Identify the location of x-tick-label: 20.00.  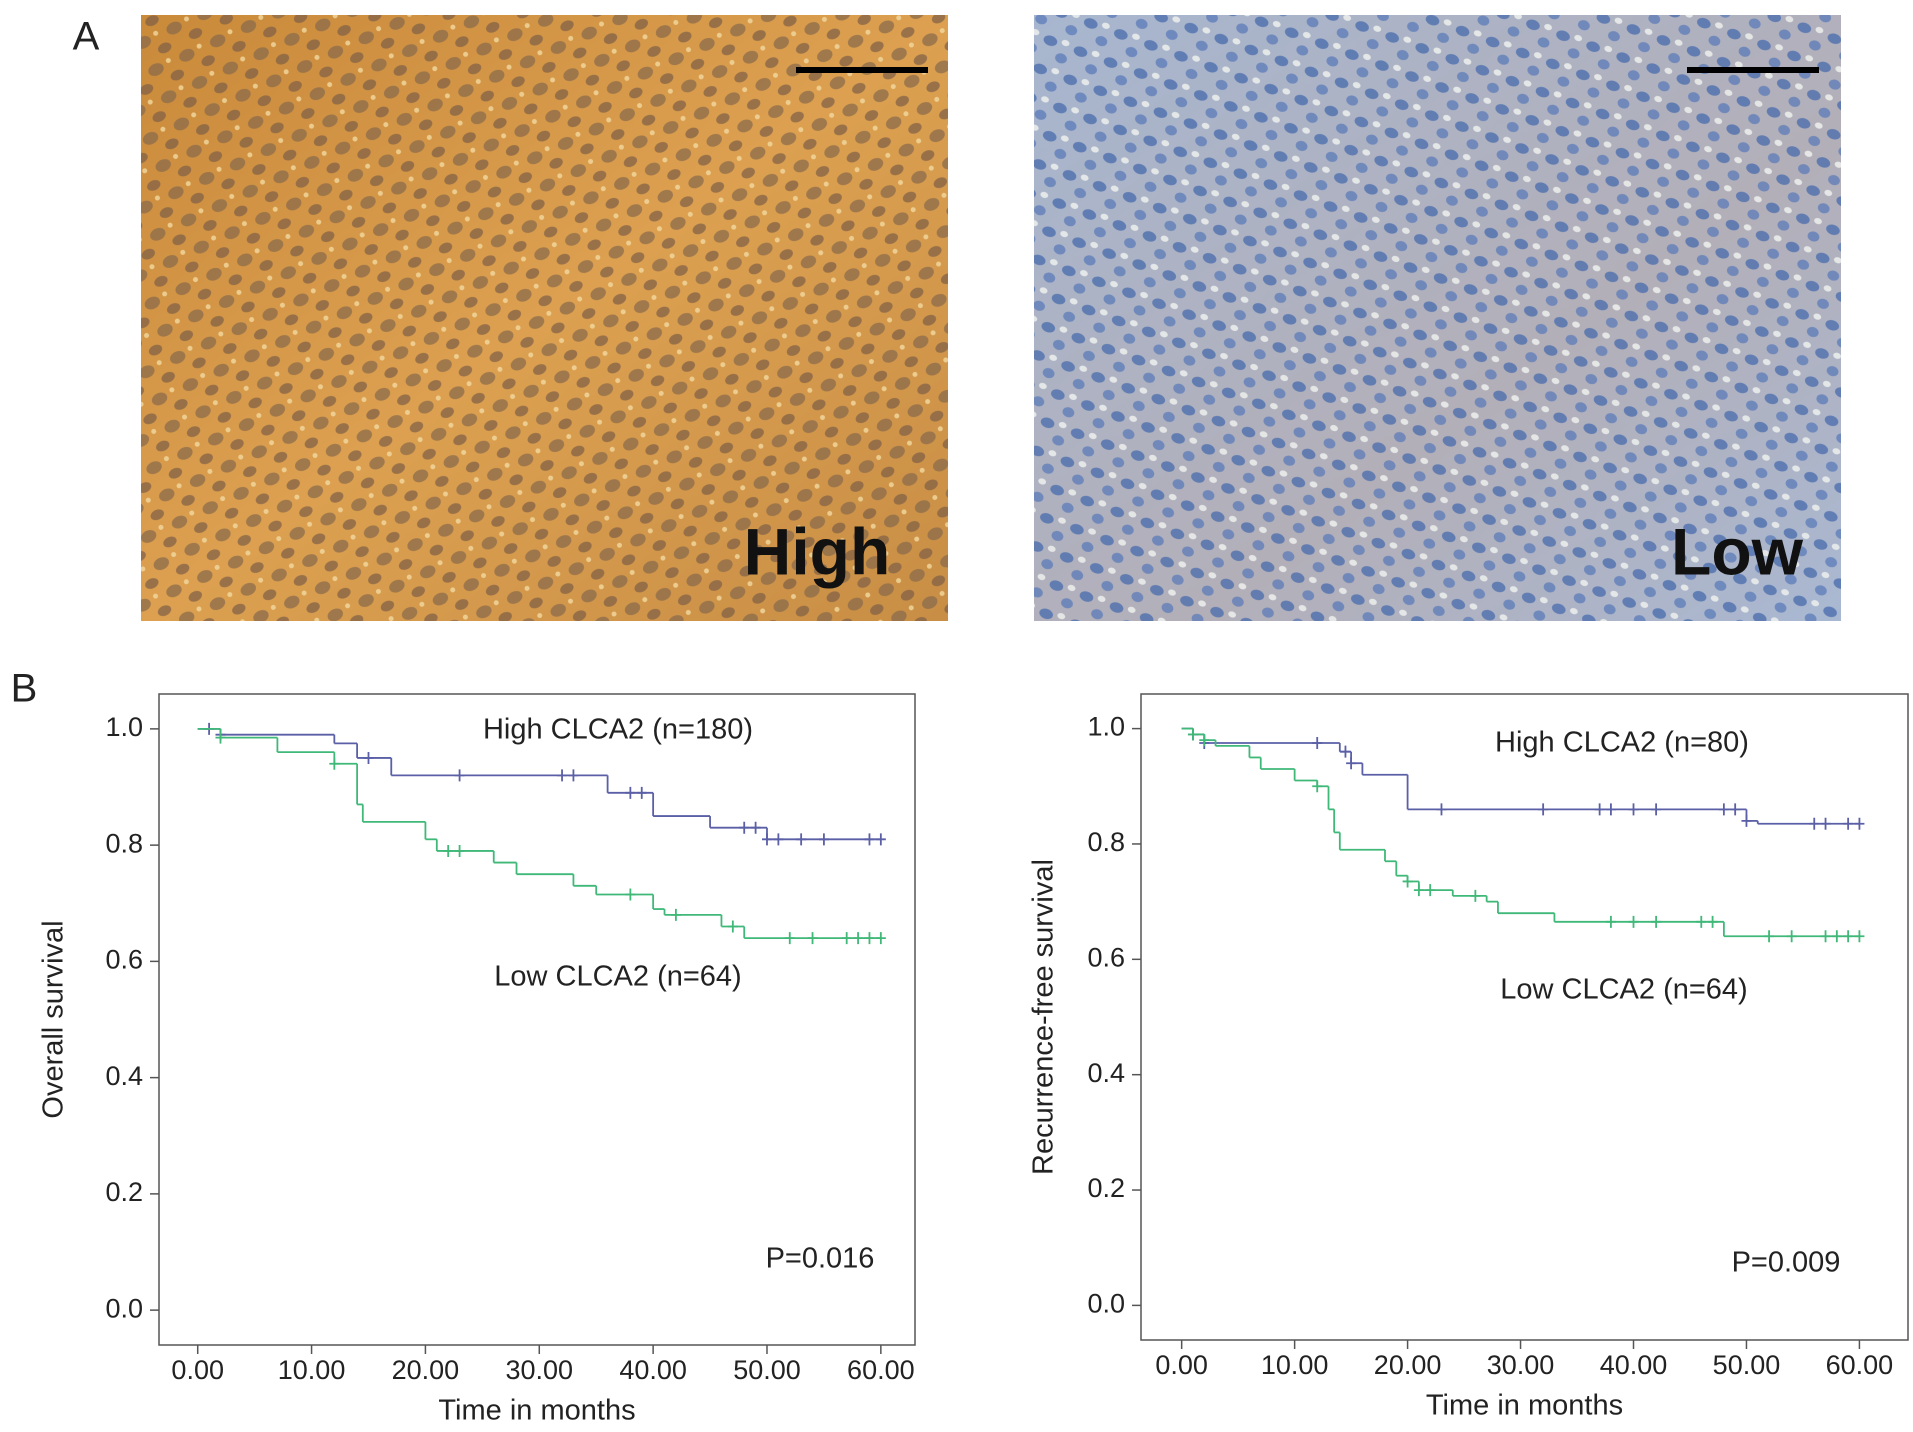
(1408, 1365).